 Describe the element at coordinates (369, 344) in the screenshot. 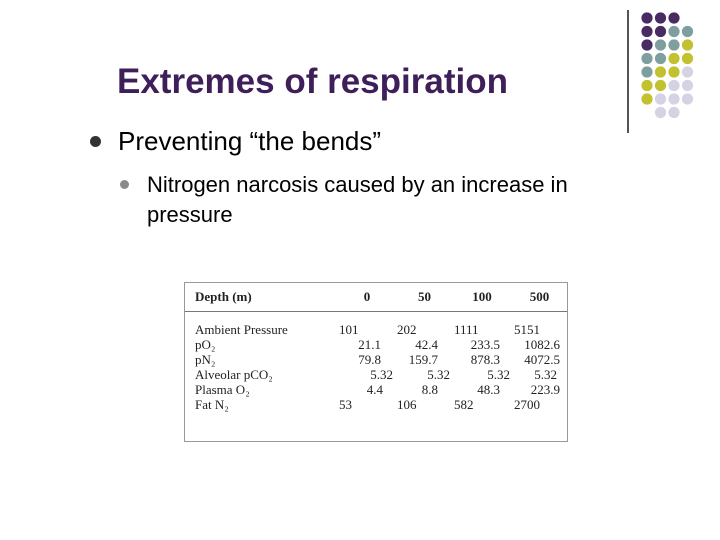

I see `table-cell: 21.1` at that location.